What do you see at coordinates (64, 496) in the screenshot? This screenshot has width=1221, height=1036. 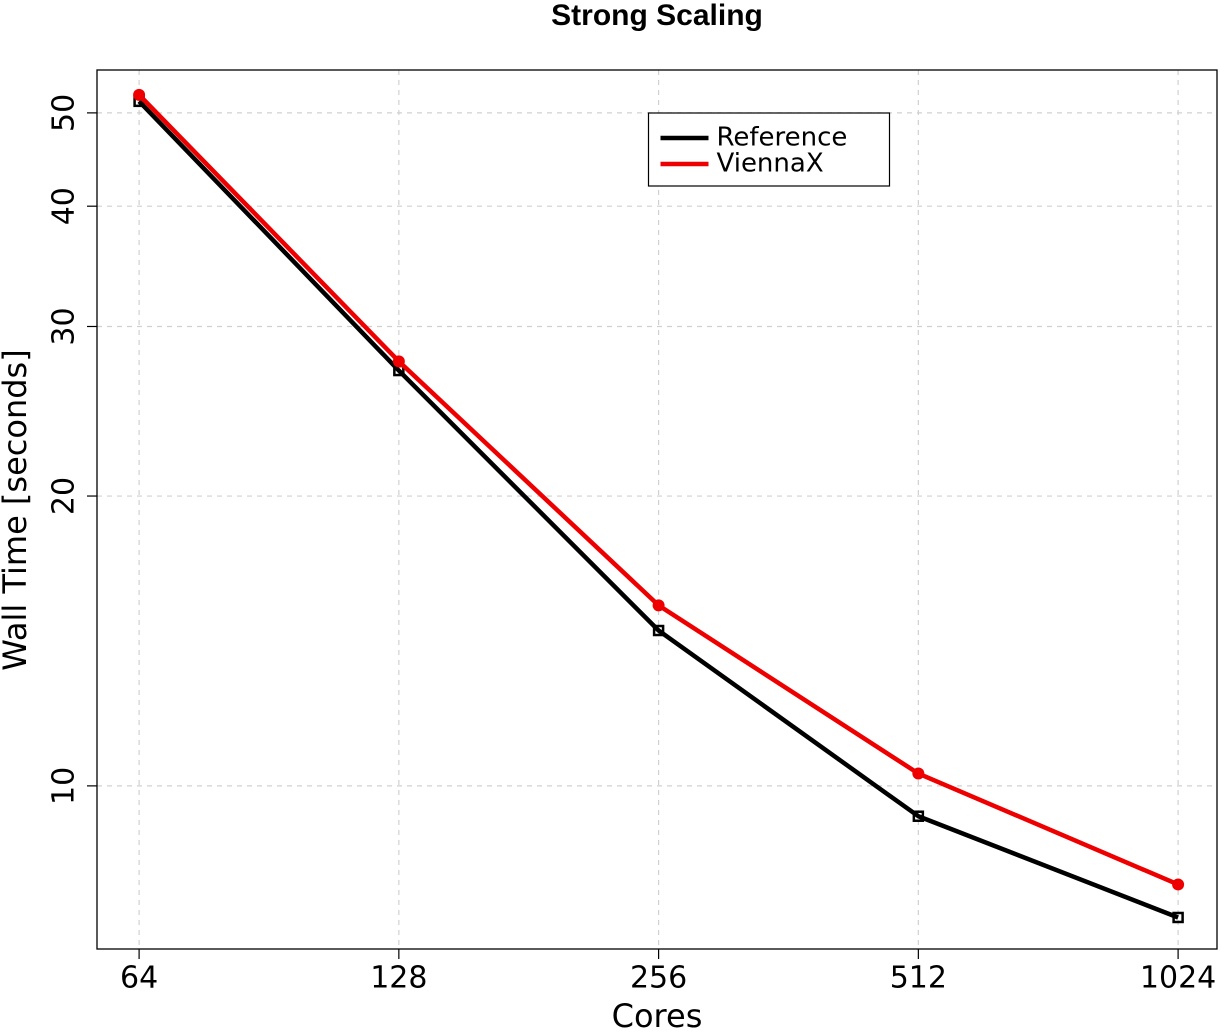 I see `y-tick-label: 20` at bounding box center [64, 496].